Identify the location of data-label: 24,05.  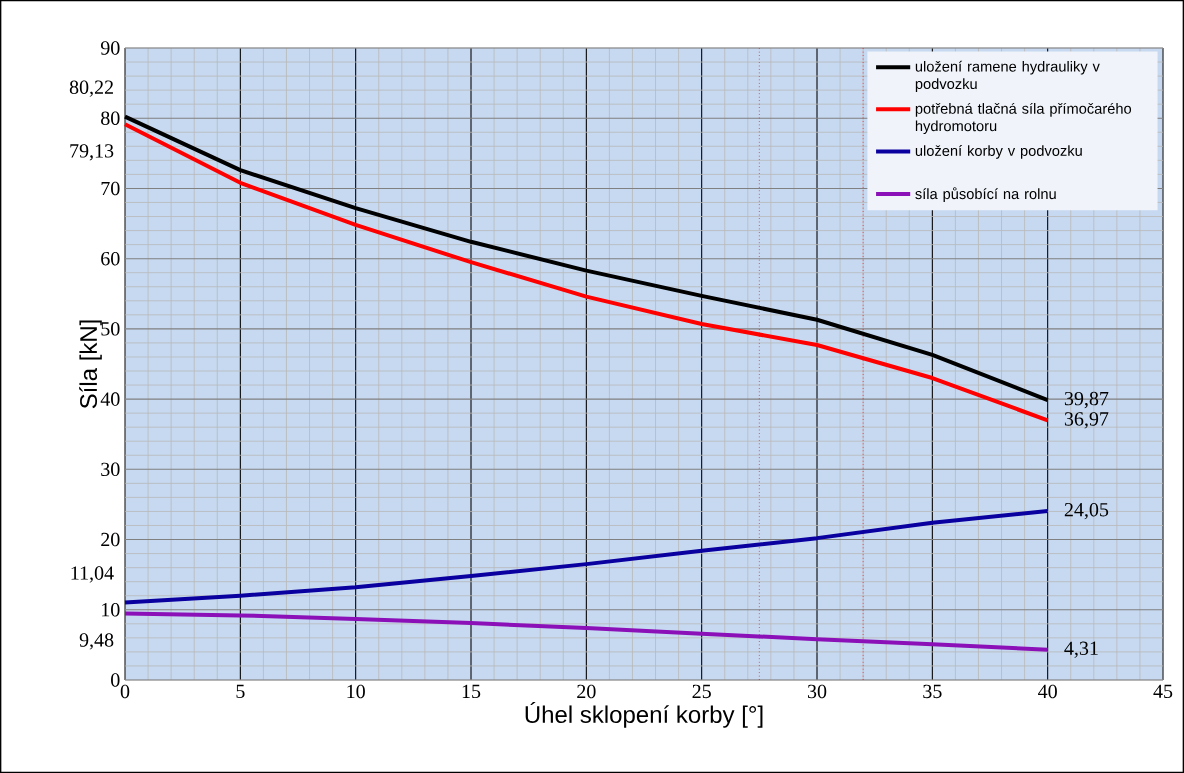
(1086, 511).